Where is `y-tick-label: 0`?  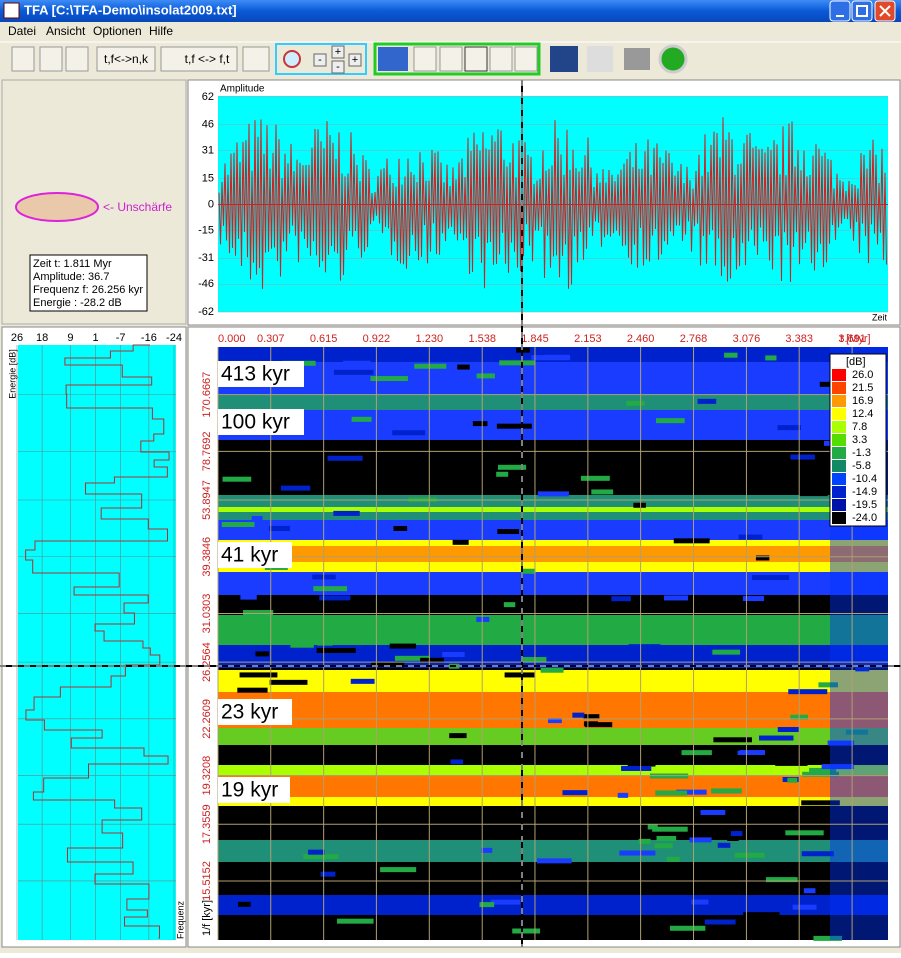
y-tick-label: 0 is located at coordinates (211, 204).